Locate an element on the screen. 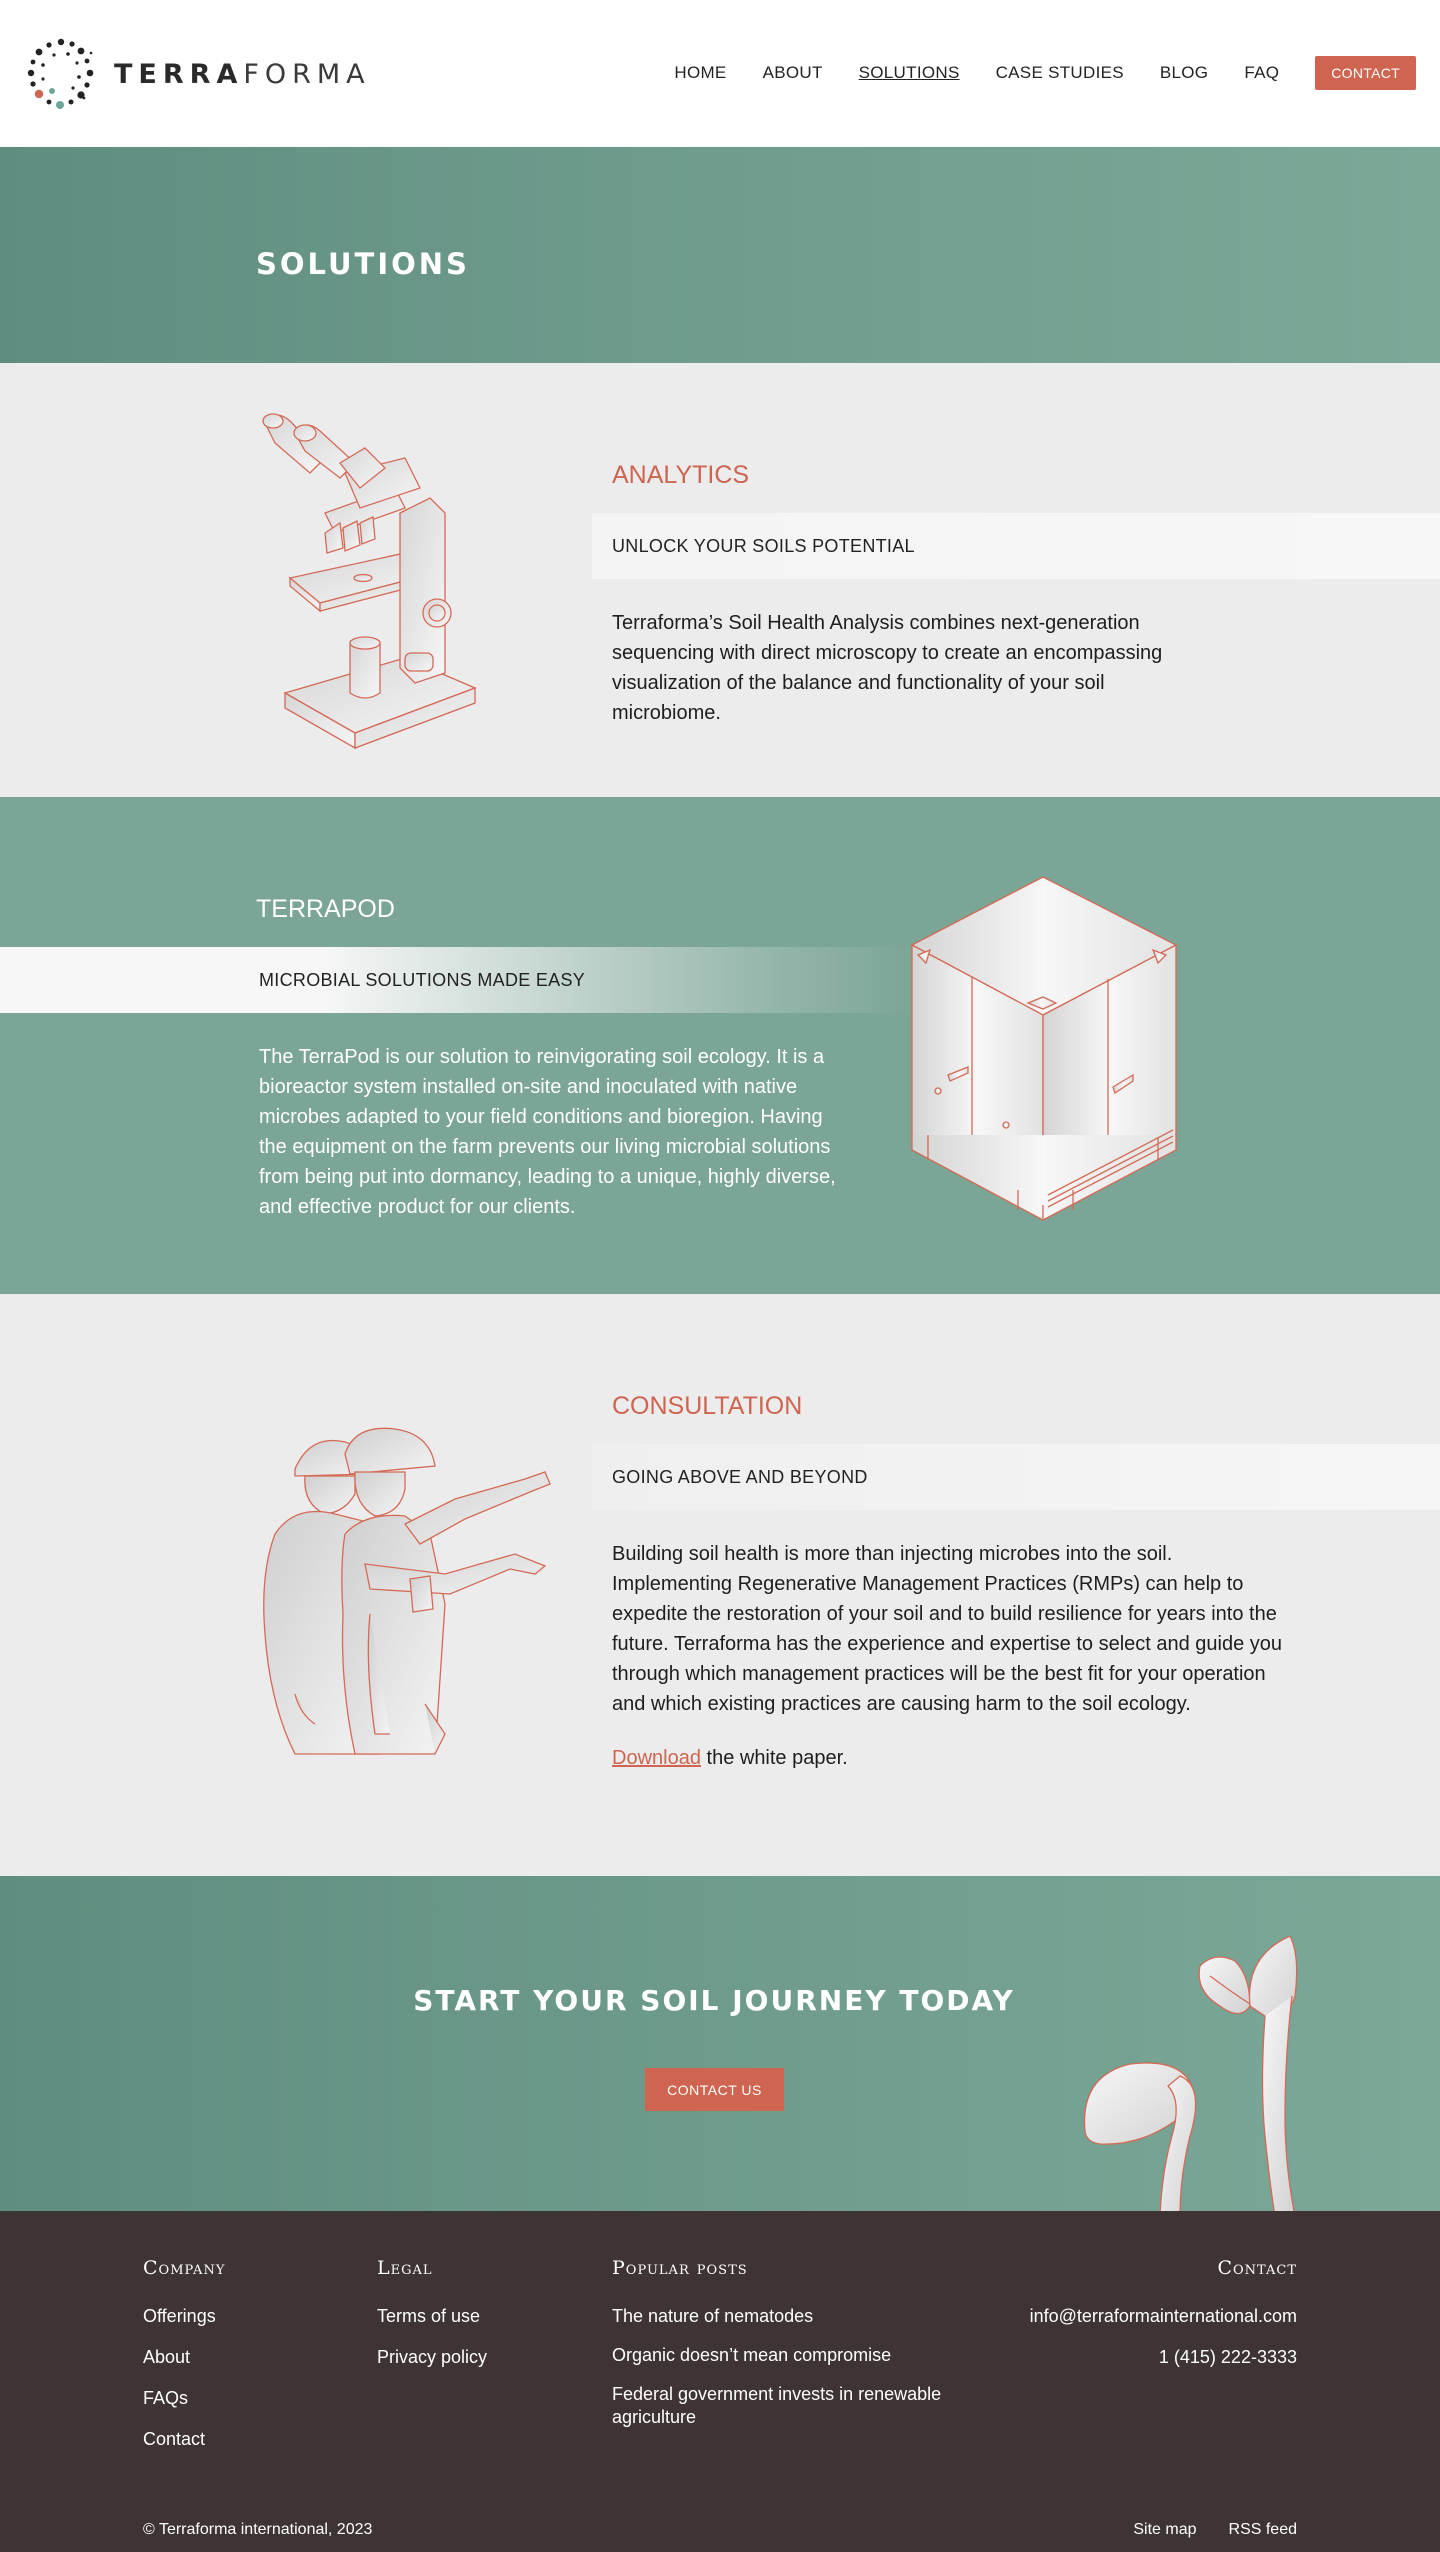  nav-solutions: SOLUTIONS is located at coordinates (909, 72).